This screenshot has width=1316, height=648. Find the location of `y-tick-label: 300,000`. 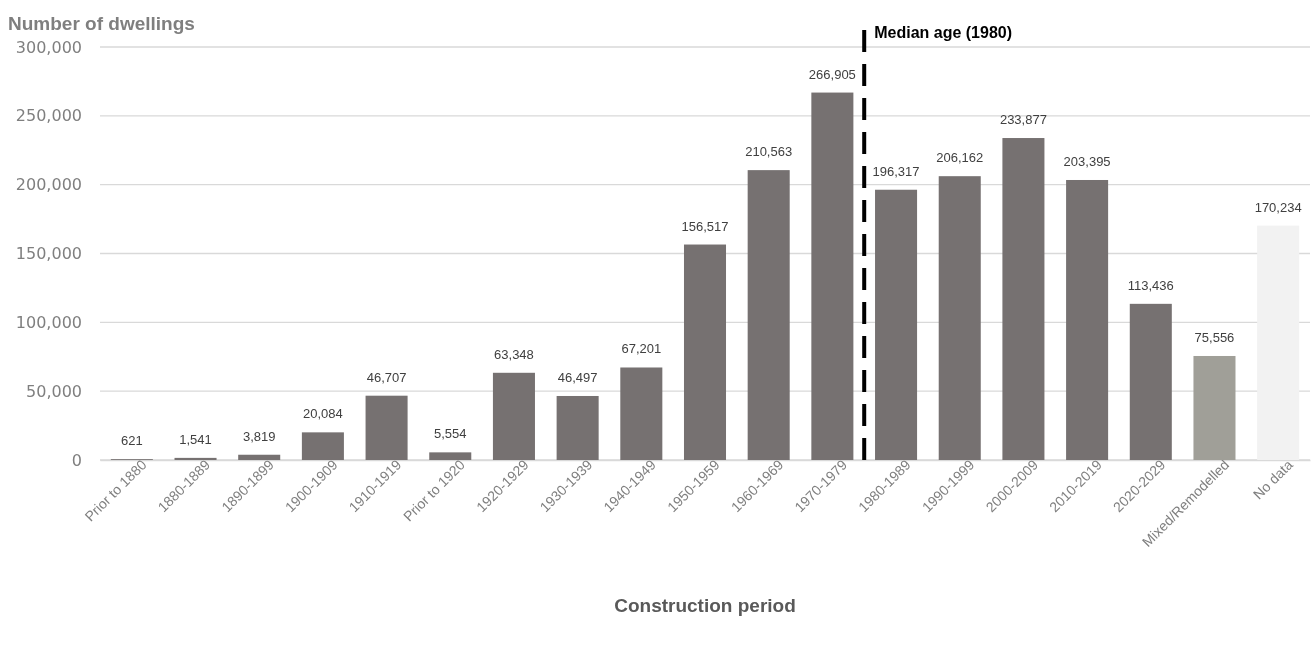

y-tick-label: 300,000 is located at coordinates (48, 47).